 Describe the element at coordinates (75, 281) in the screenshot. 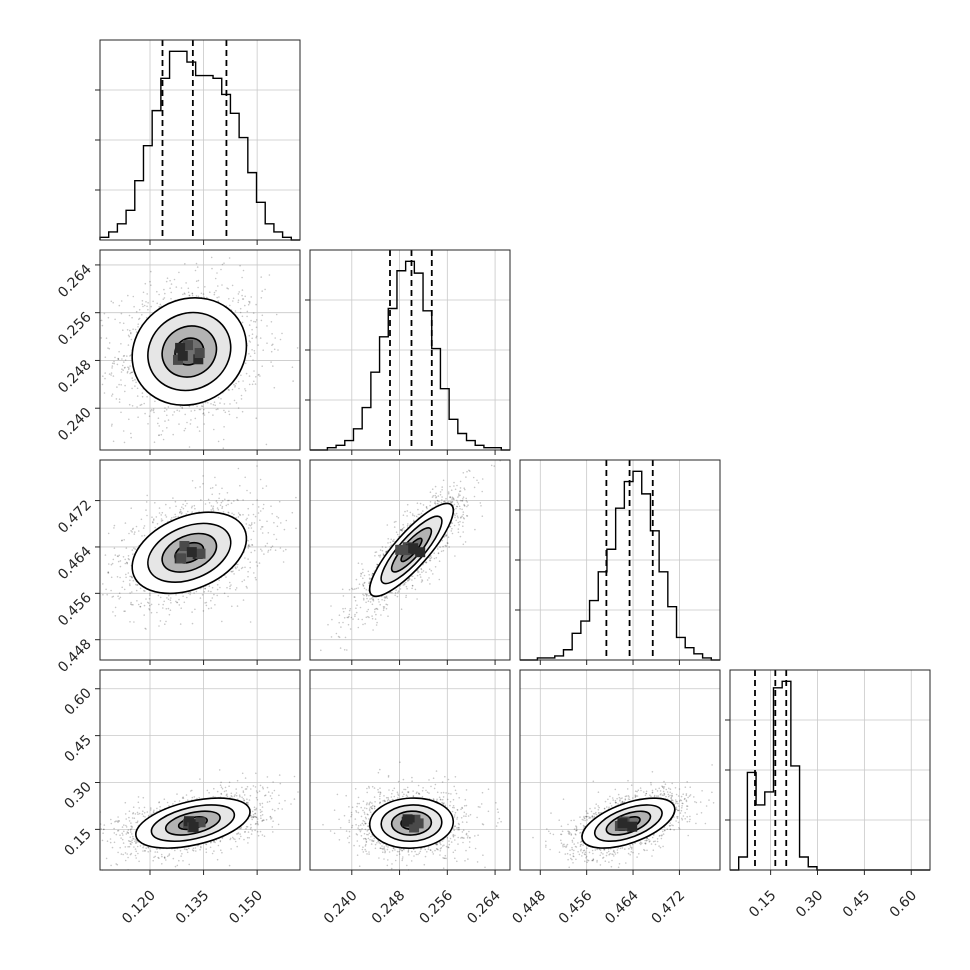

I see `y-tick-label-1-3: 0.264` at that location.